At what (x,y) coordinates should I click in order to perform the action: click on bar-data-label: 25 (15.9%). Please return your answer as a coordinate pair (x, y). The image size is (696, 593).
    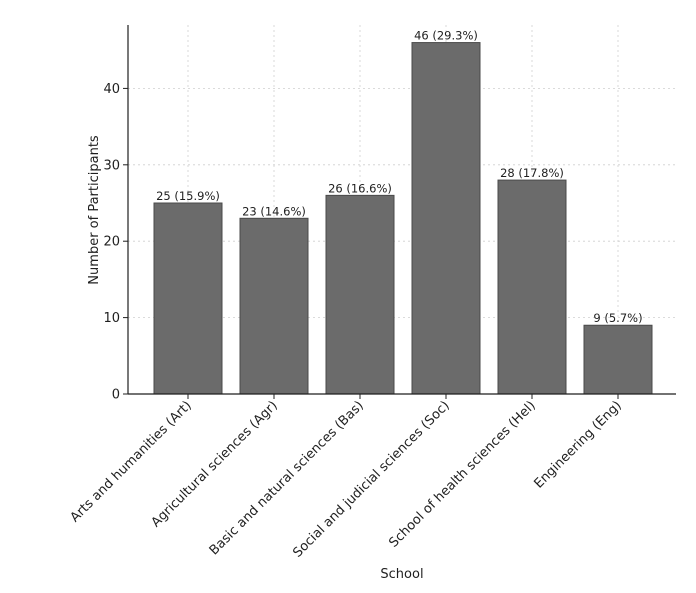
    Looking at the image, I should click on (188, 196).